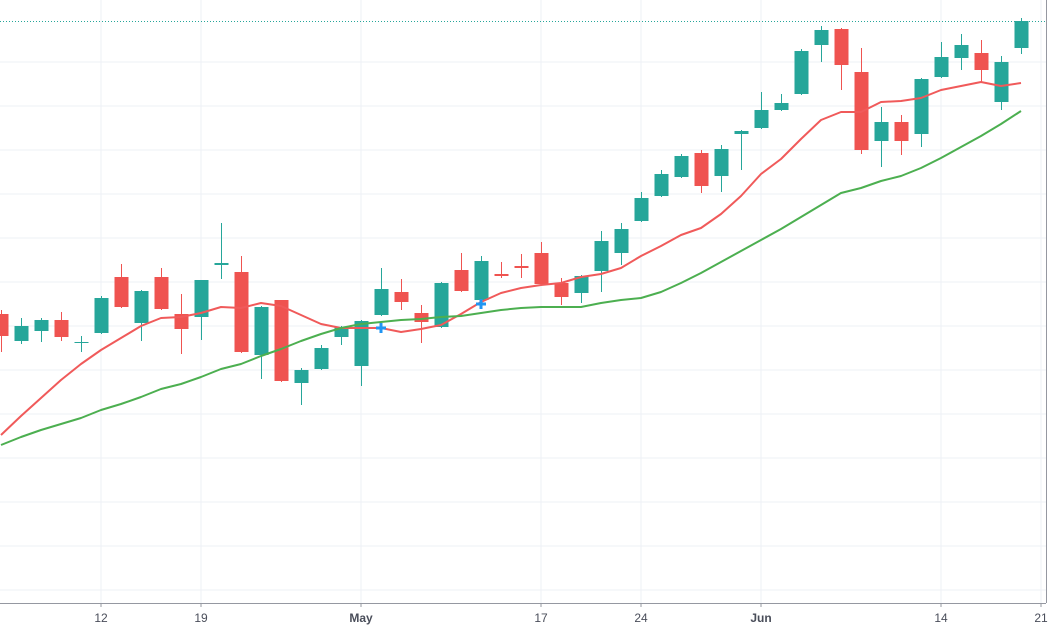 This screenshot has height=630, width=1050. I want to click on x-tick-label: 19, so click(201, 618).